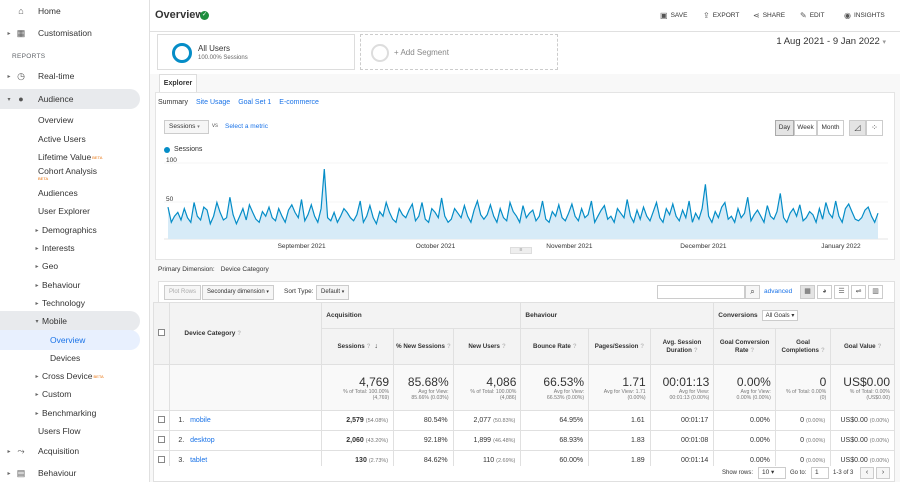  Describe the element at coordinates (805, 128) in the screenshot. I see `granularity-week: Week` at that location.